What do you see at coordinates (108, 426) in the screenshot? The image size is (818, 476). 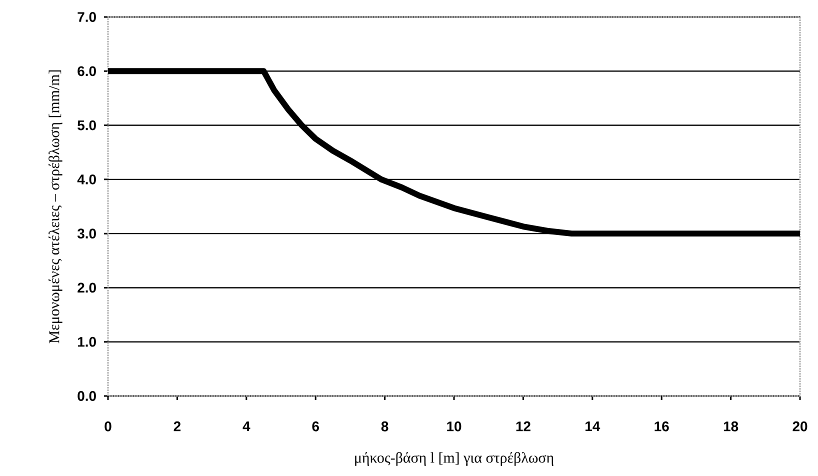 I see `x-tick-label: 0` at bounding box center [108, 426].